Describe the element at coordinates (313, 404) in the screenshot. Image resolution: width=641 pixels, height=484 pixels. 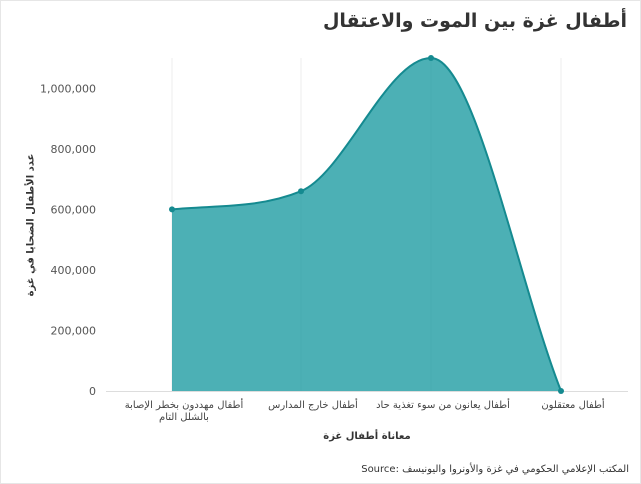
I see `x-tick-label: أطفال خارج المدارس` at that location.